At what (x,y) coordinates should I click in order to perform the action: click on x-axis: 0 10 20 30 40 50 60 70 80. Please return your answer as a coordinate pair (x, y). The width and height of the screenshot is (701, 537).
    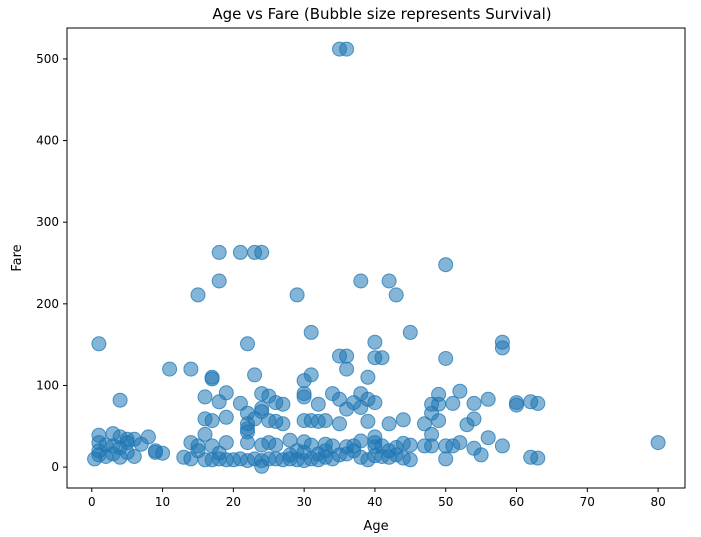
    Looking at the image, I should click on (377, 498).